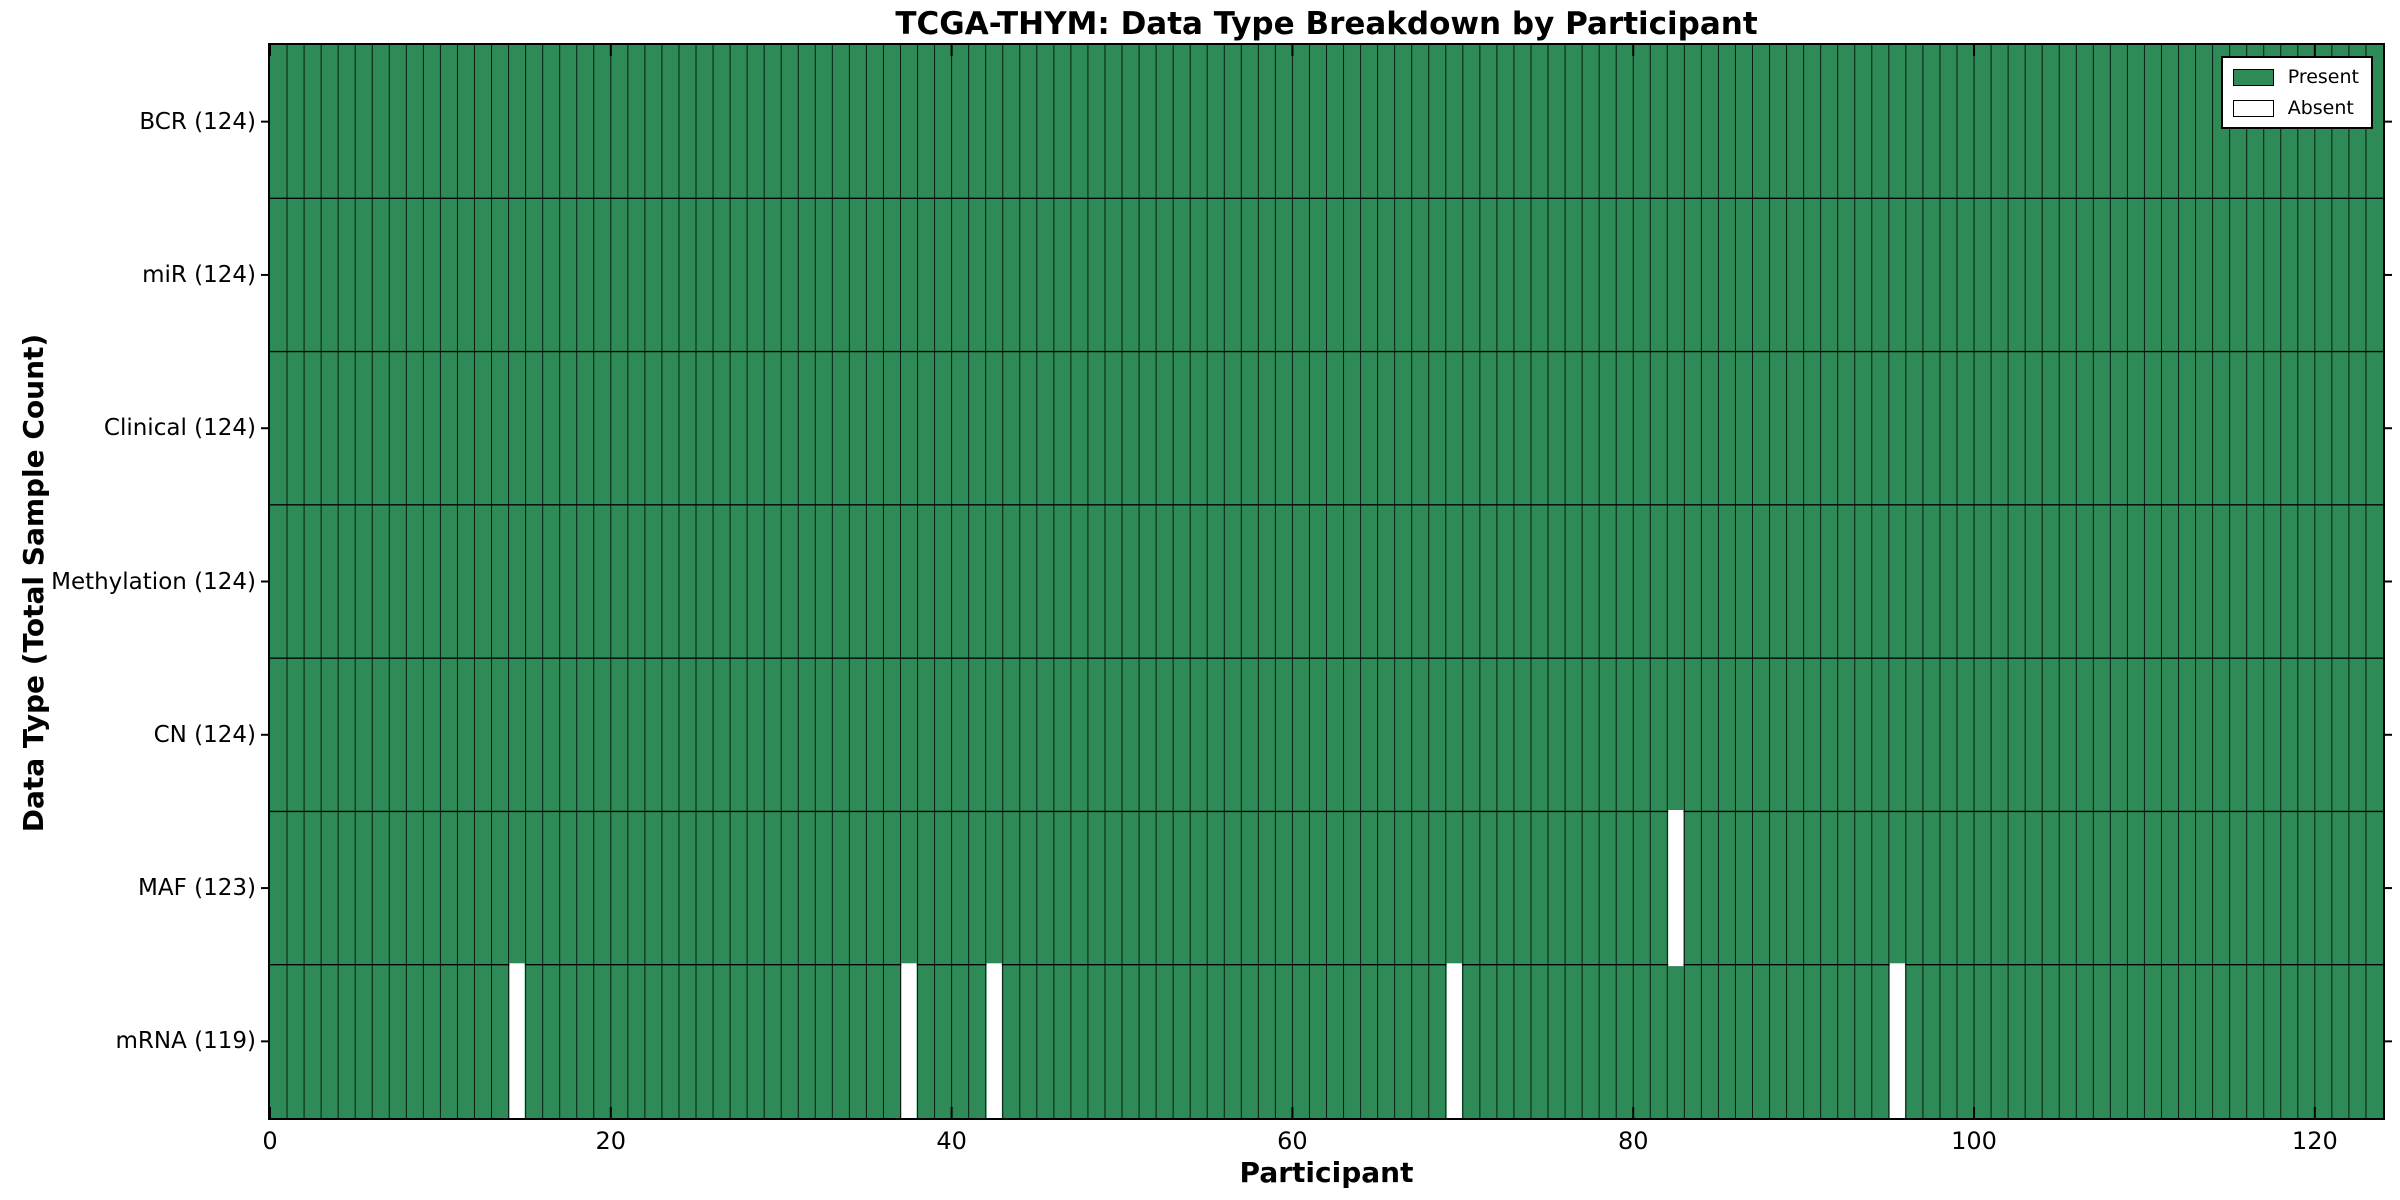 This screenshot has width=2400, height=1200. What do you see at coordinates (2320, 108) in the screenshot?
I see `legend-absent-label: Absent` at bounding box center [2320, 108].